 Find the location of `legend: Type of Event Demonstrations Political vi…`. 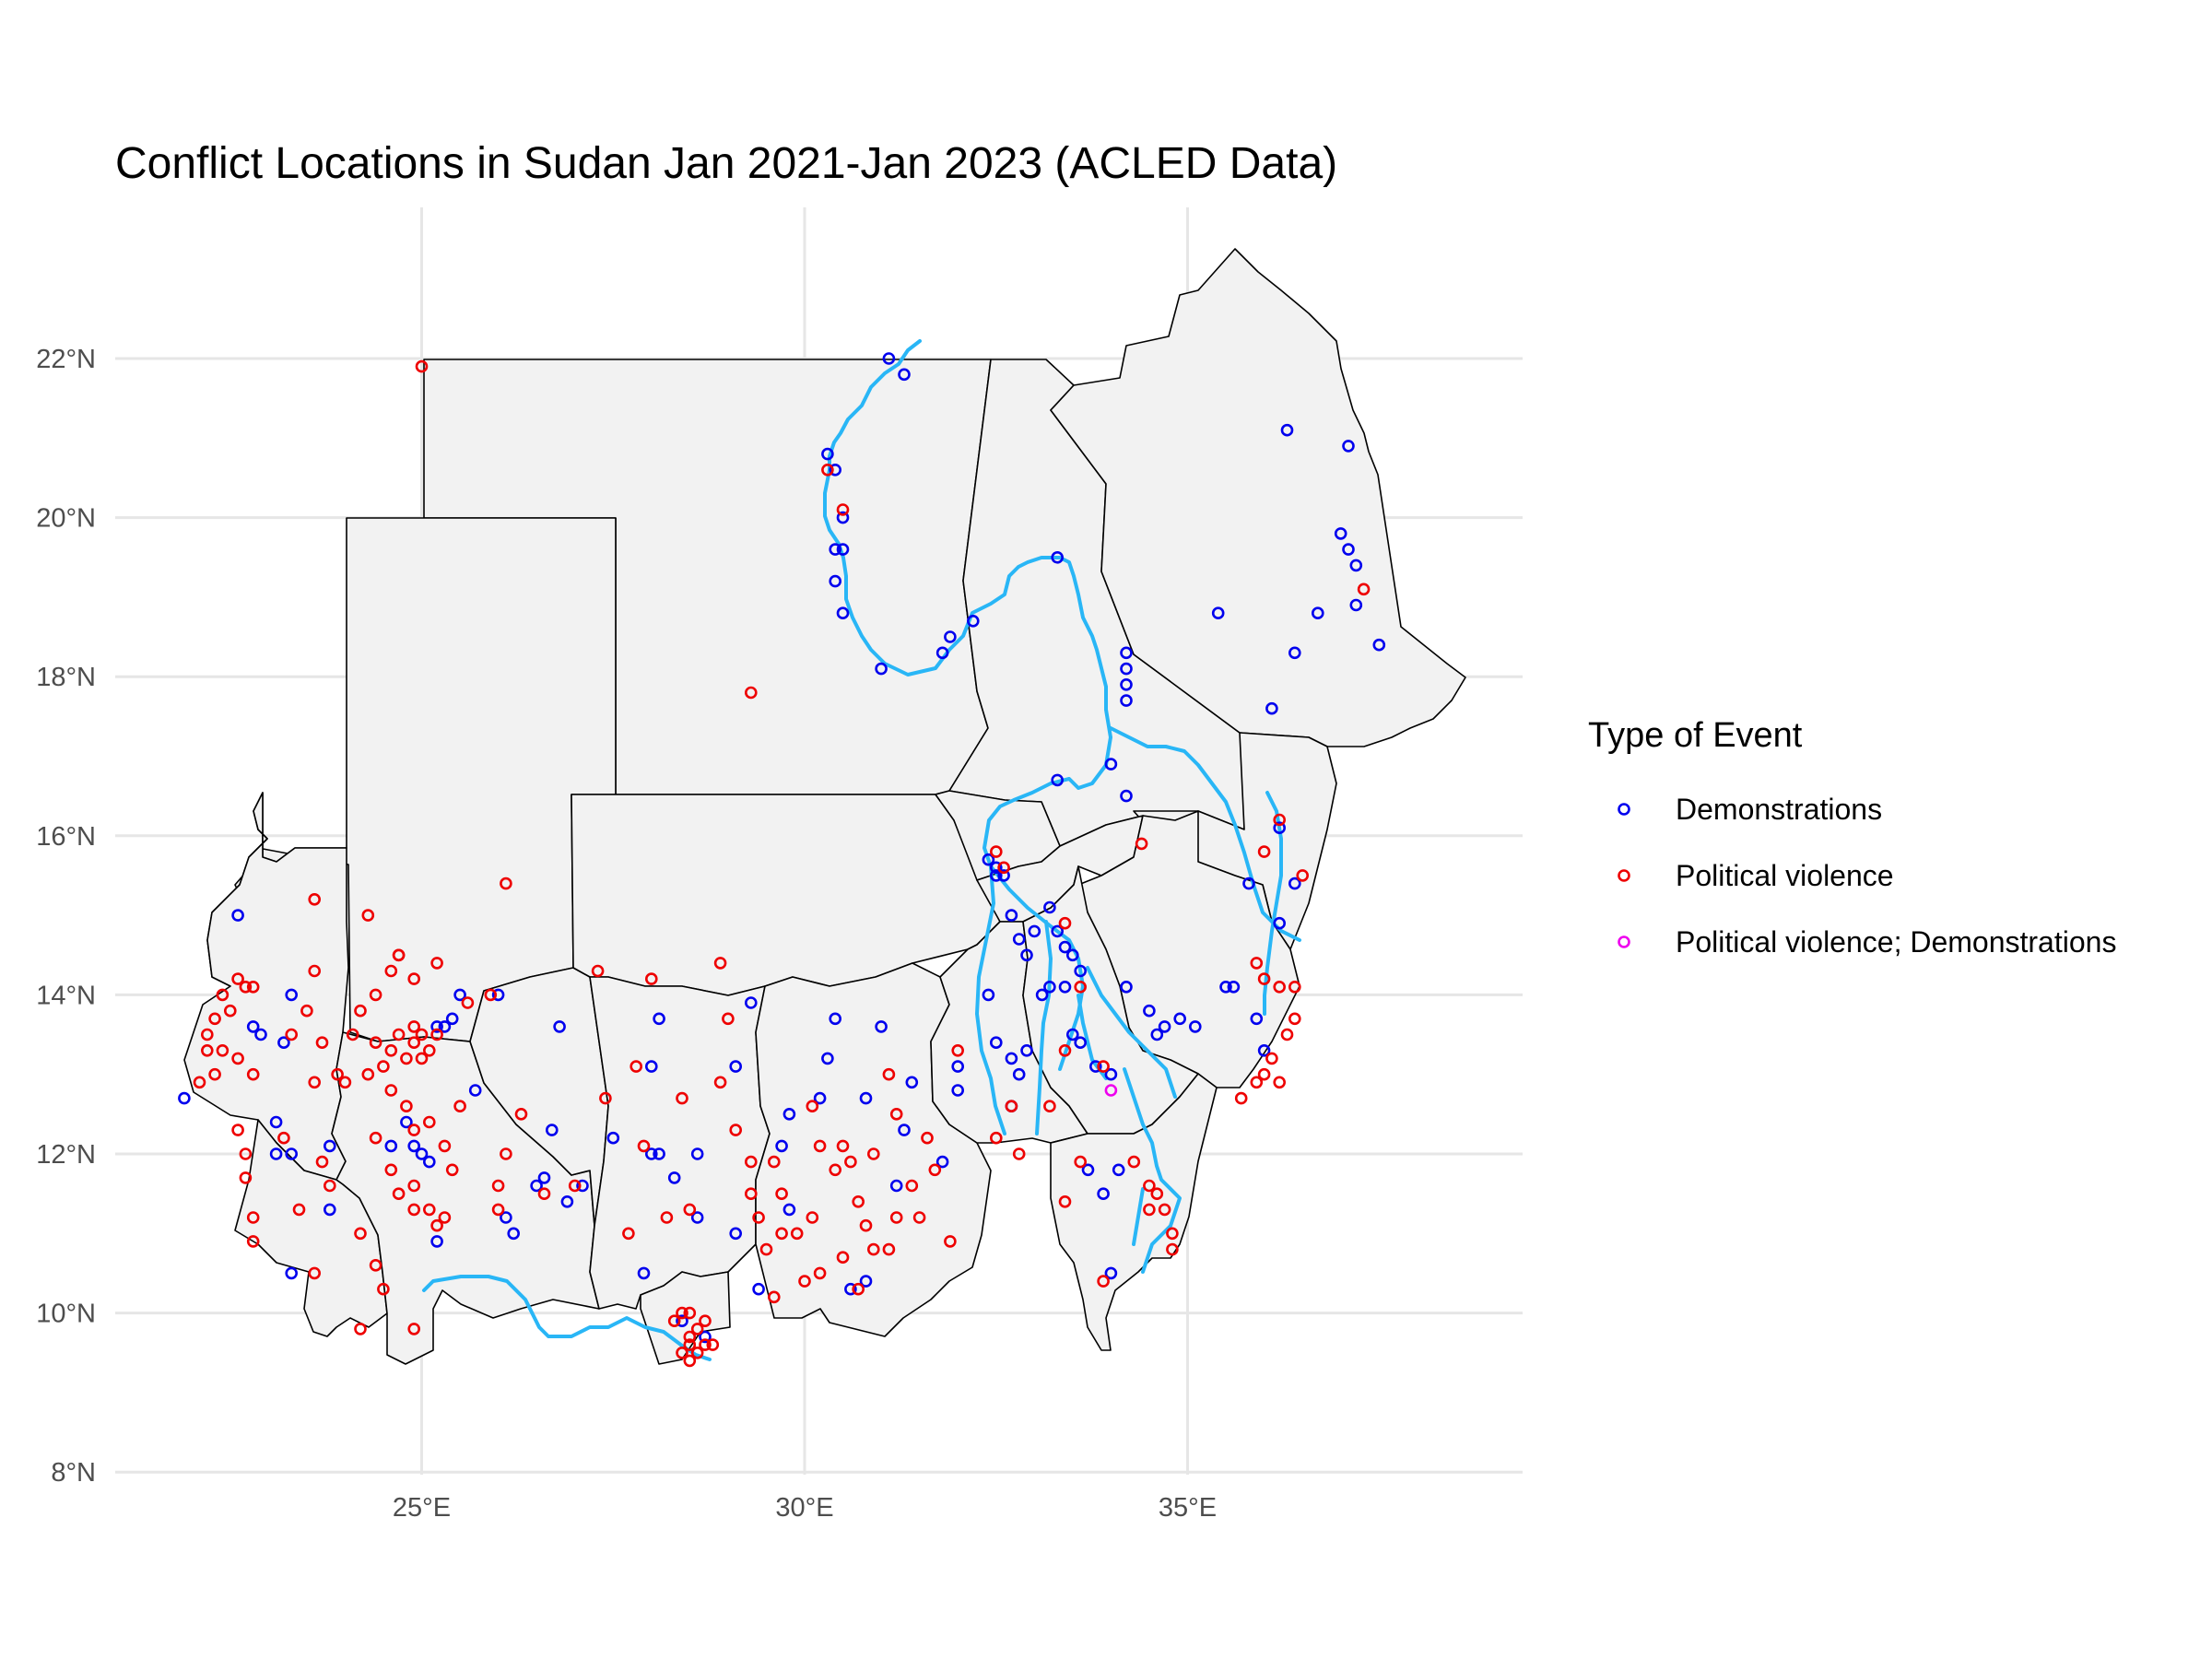

legend: Type of Event Demonstrations Political vi… is located at coordinates (1852, 837).